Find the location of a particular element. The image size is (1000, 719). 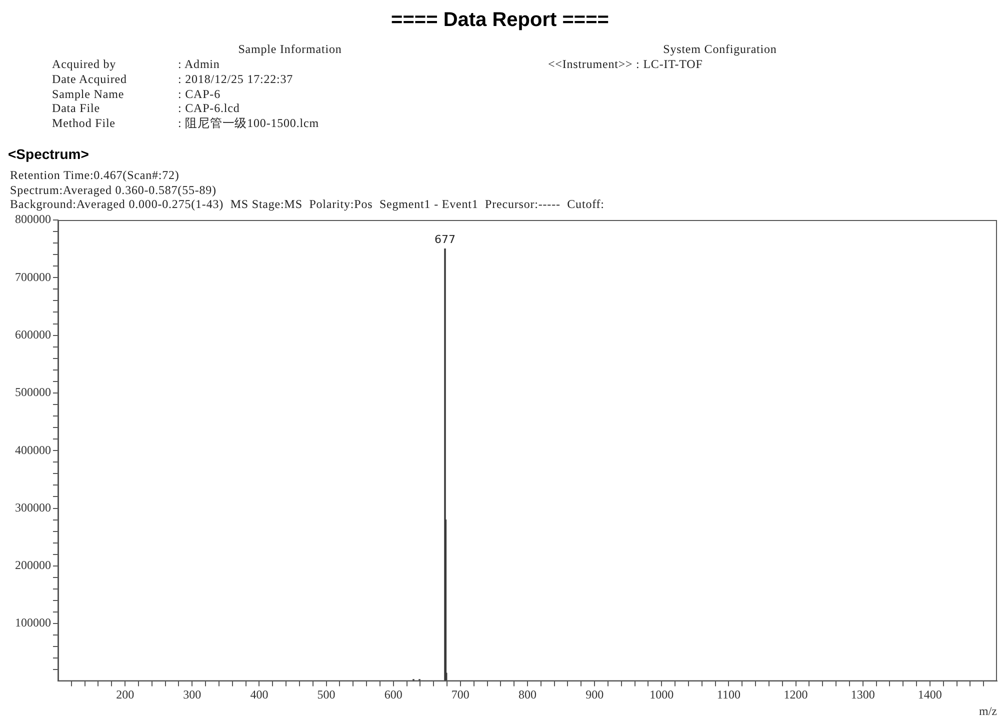

text: System Configuration is located at coordinates (720, 49).